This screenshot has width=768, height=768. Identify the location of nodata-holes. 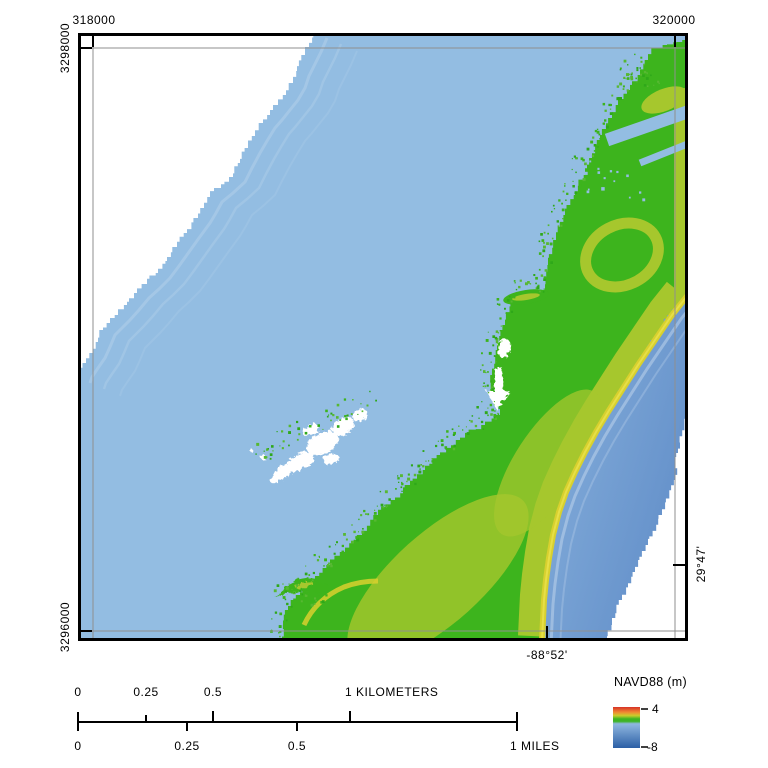
(379, 409).